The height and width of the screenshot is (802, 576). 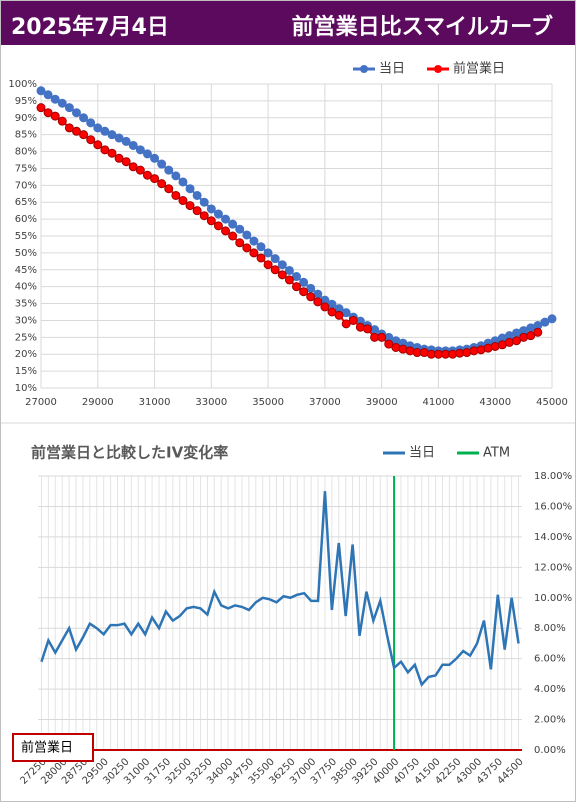 What do you see at coordinates (26, 101) in the screenshot?
I see `y-tick-label: 95%` at bounding box center [26, 101].